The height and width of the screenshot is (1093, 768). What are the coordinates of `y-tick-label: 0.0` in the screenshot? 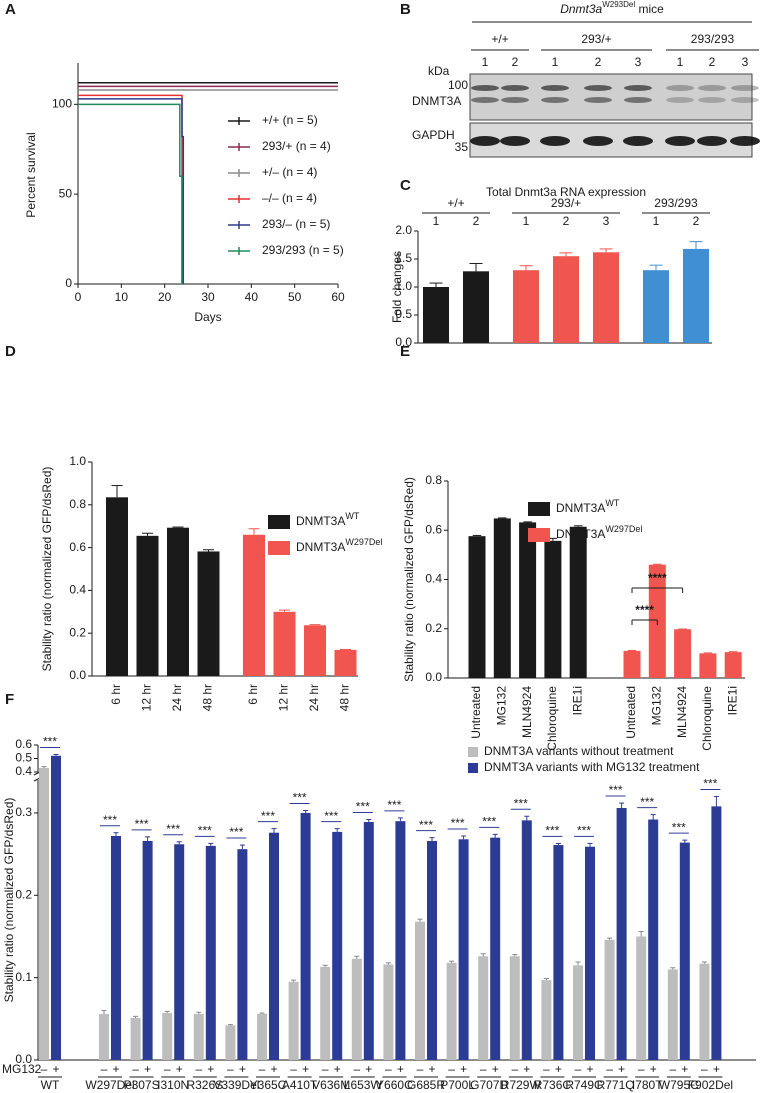 It's located at (403, 342).